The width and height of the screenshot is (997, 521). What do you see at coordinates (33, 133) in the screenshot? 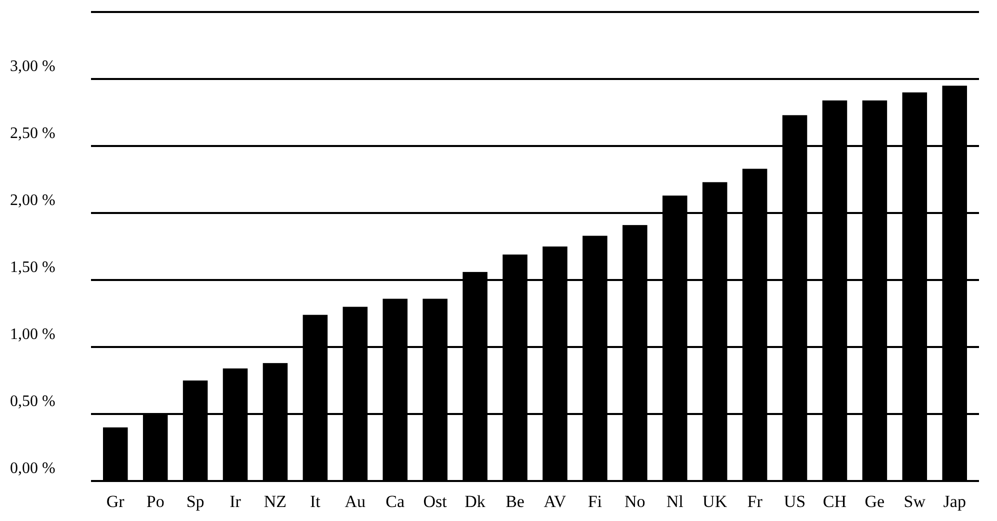
I see `y-tick-label: 2,50 %` at bounding box center [33, 133].